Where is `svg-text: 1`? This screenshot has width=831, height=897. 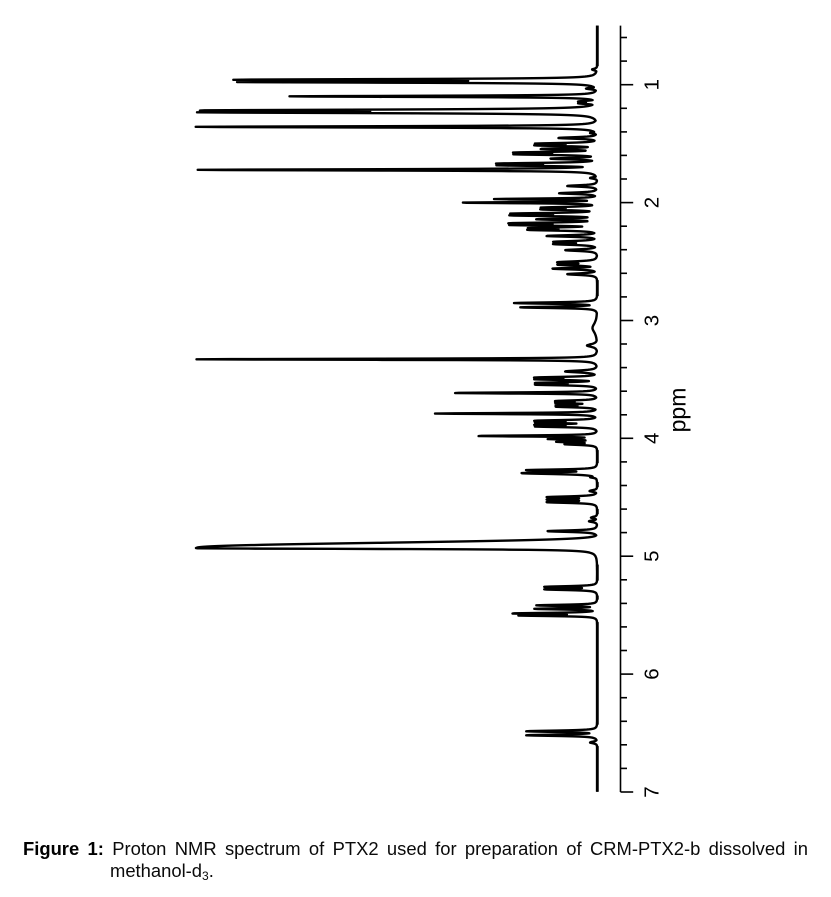 svg-text: 1 is located at coordinates (652, 84).